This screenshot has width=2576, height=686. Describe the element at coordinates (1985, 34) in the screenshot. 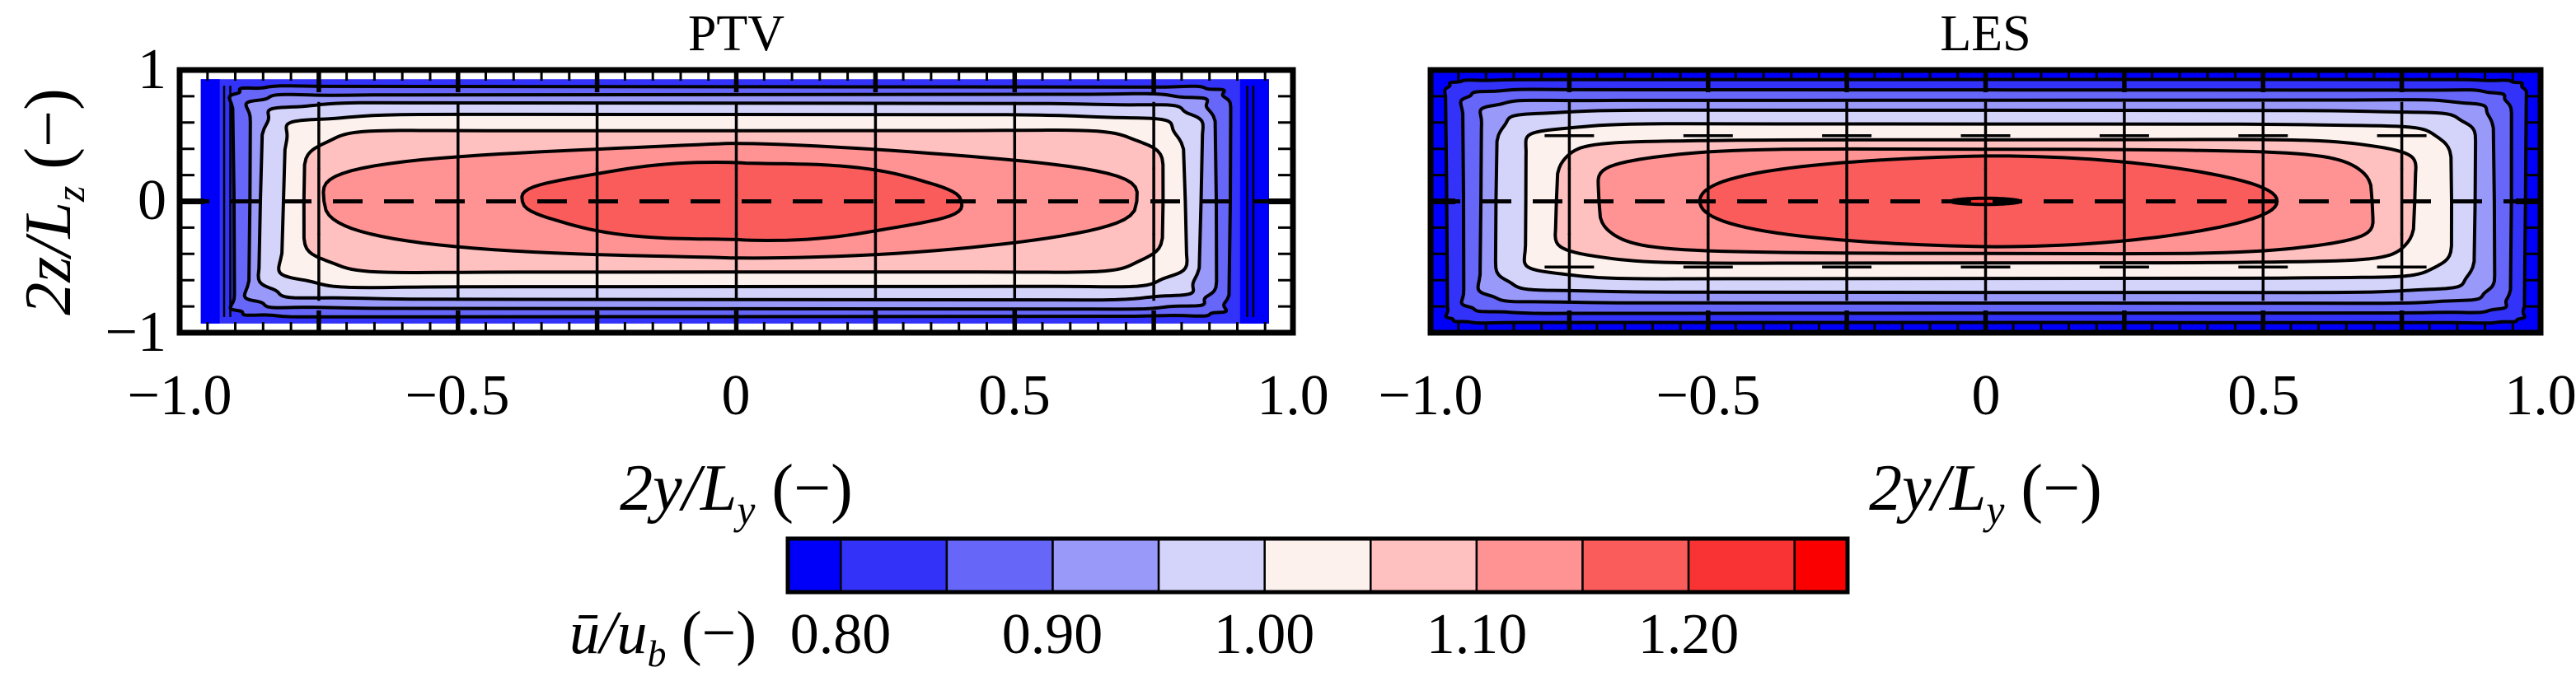

I see `plot-title-les: LES` at that location.